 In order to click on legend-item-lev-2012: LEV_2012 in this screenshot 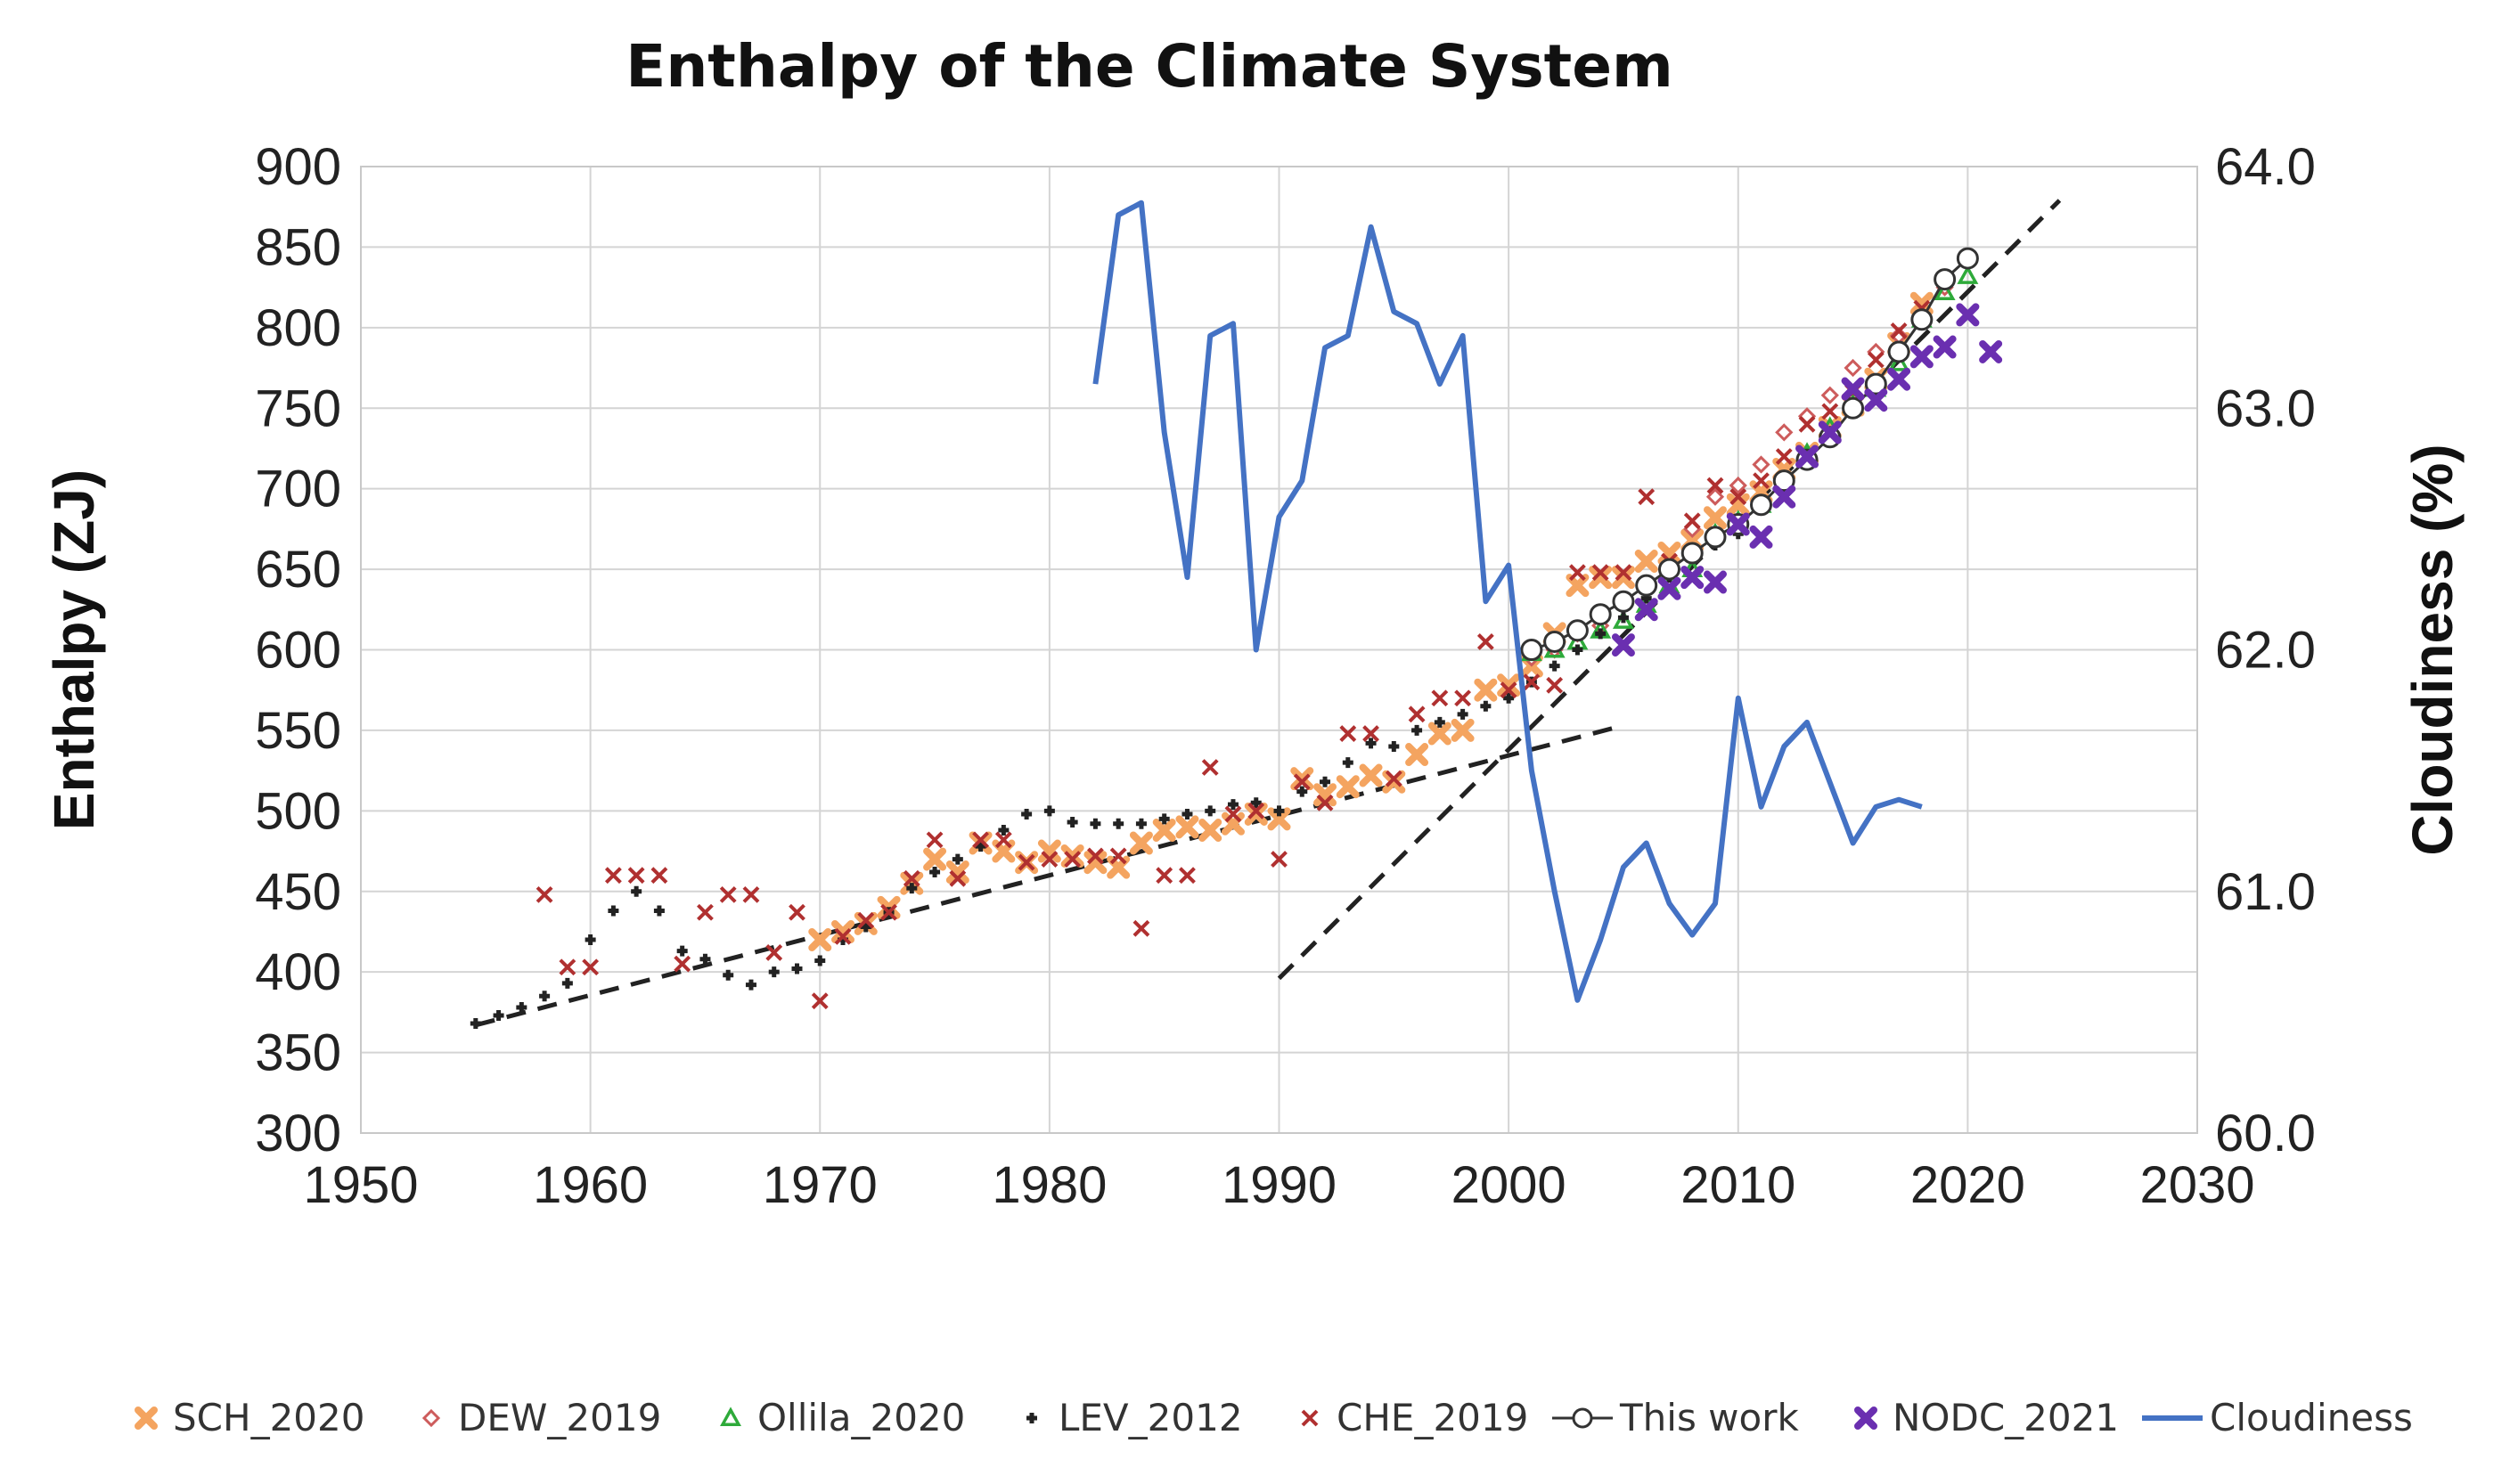, I will do `click(1134, 1418)`.